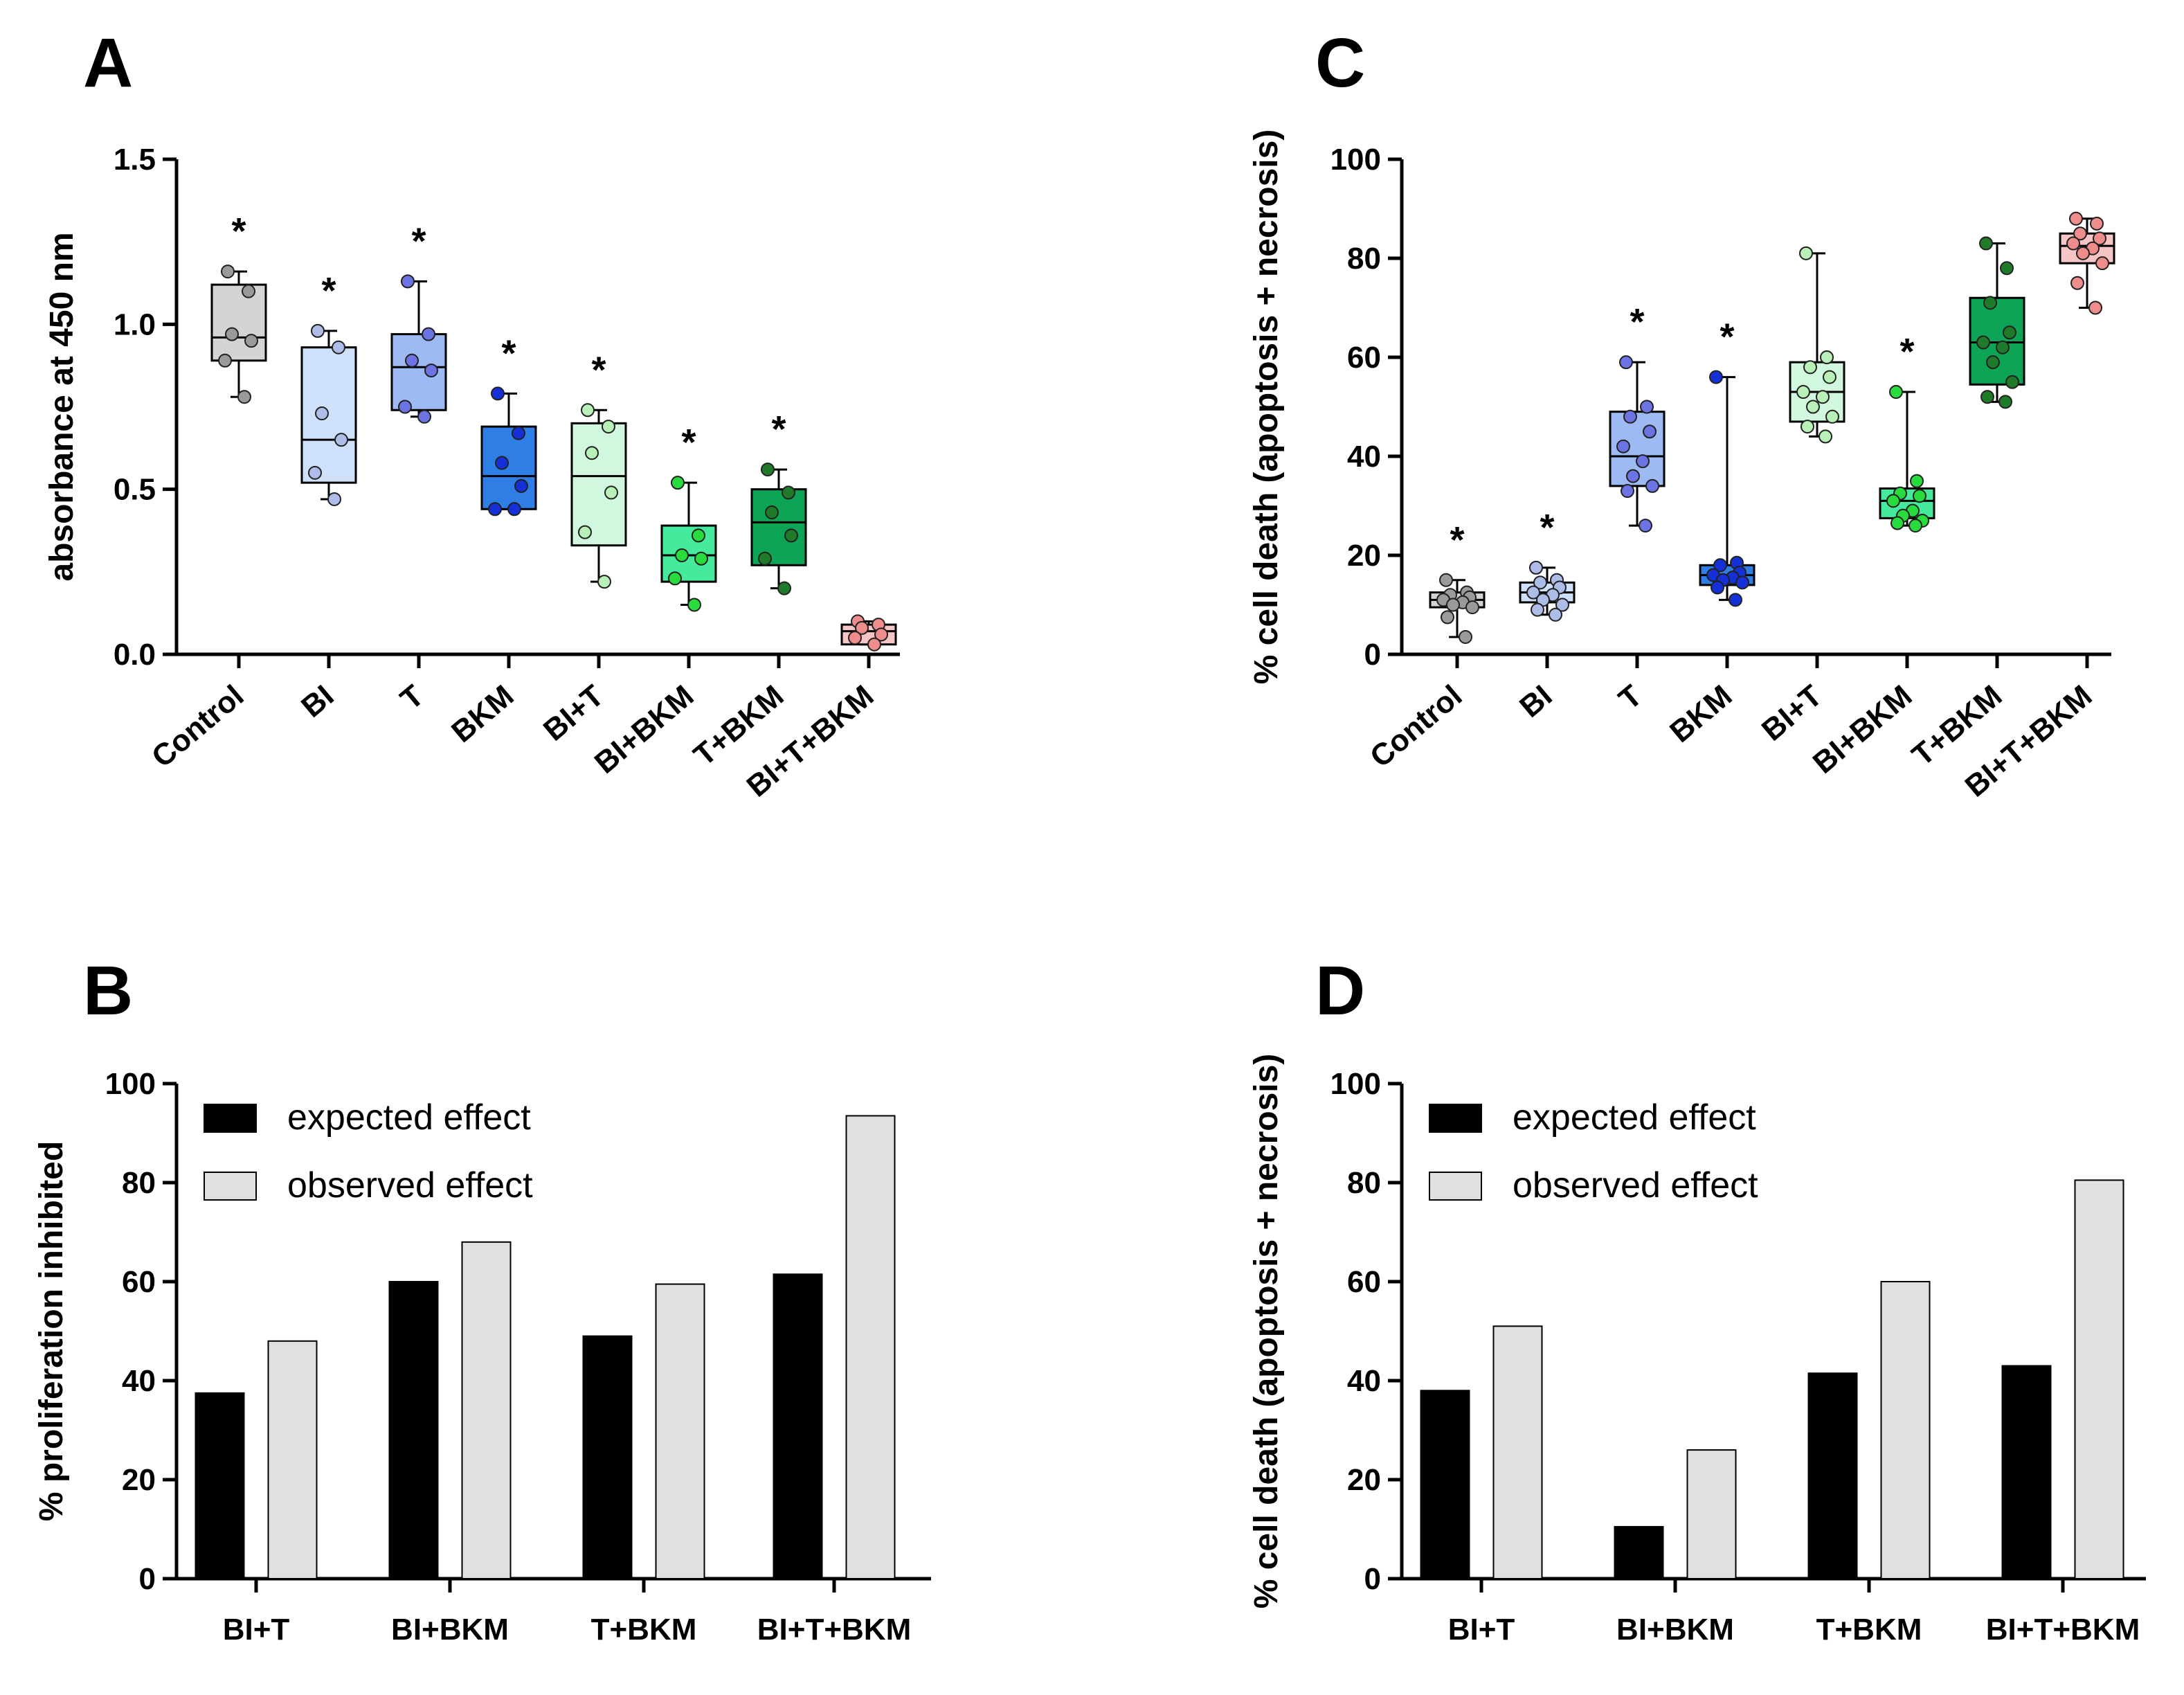 The image size is (2184, 1695). Describe the element at coordinates (834, 1630) in the screenshot. I see `panel-b-category-label: BI+T+BKM` at that location.